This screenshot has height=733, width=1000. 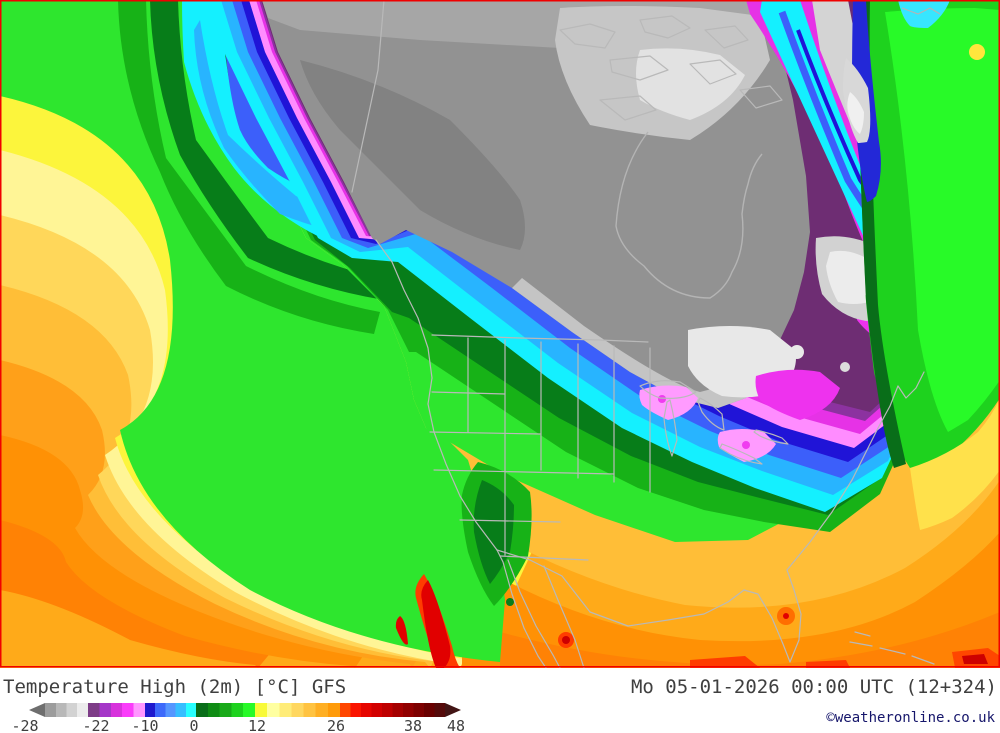 I want to click on scale-tail-arrow-icon, so click(x=37, y=710).